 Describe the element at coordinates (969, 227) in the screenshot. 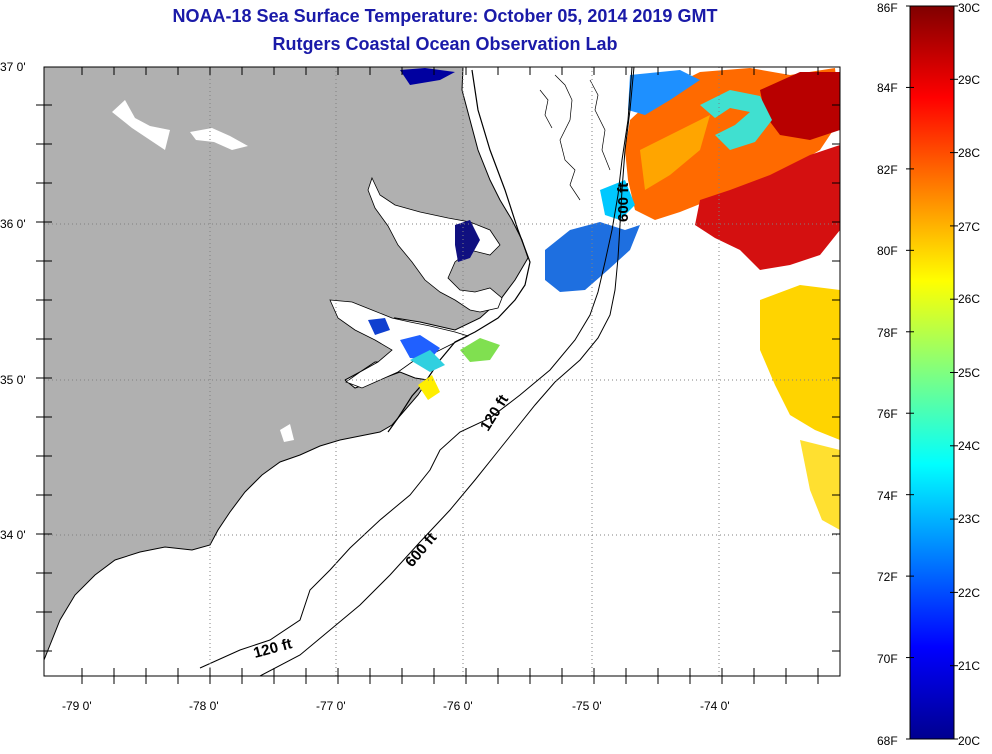

I see `colorbar-c-label: 27C` at that location.